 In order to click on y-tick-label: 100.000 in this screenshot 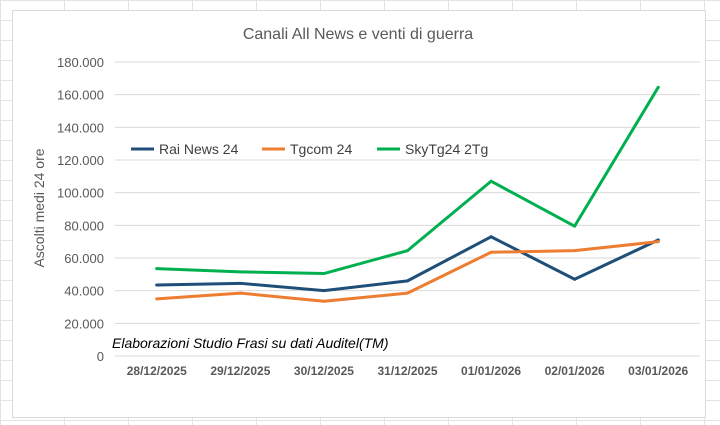, I will do `click(80, 193)`.